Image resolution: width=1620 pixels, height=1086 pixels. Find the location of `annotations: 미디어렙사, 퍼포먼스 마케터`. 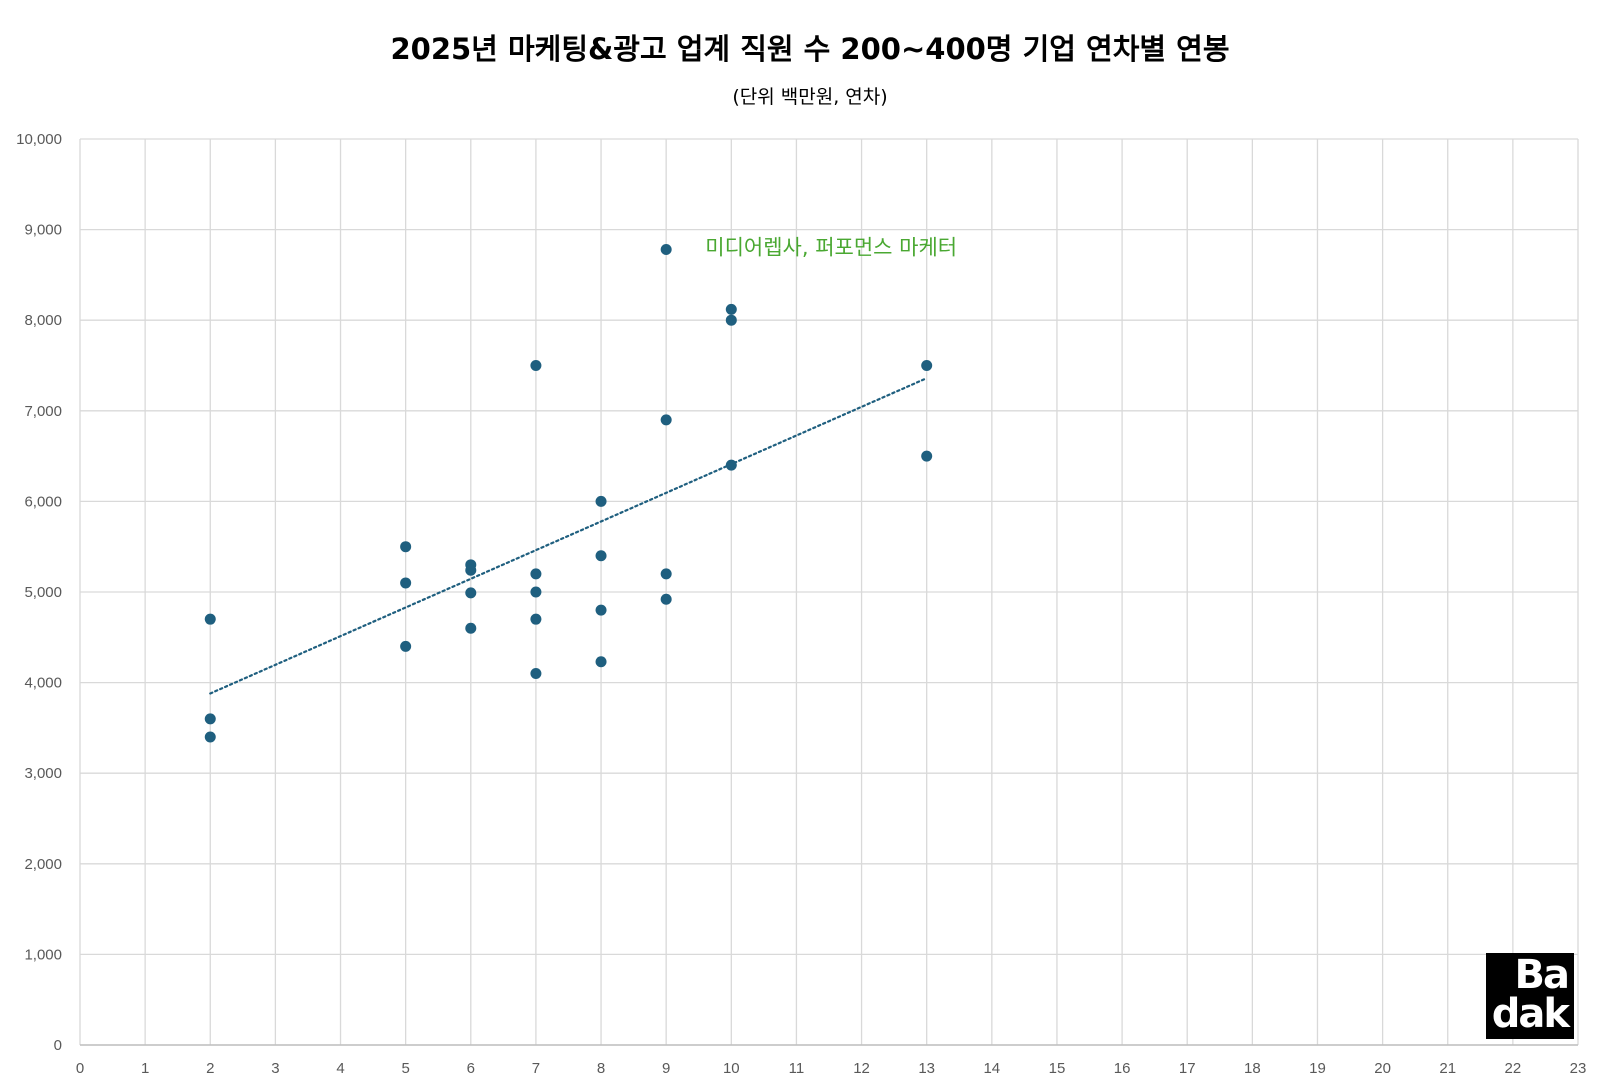

annotations: 미디어렙사, 퍼포먼스 마케터 is located at coordinates (831, 248).